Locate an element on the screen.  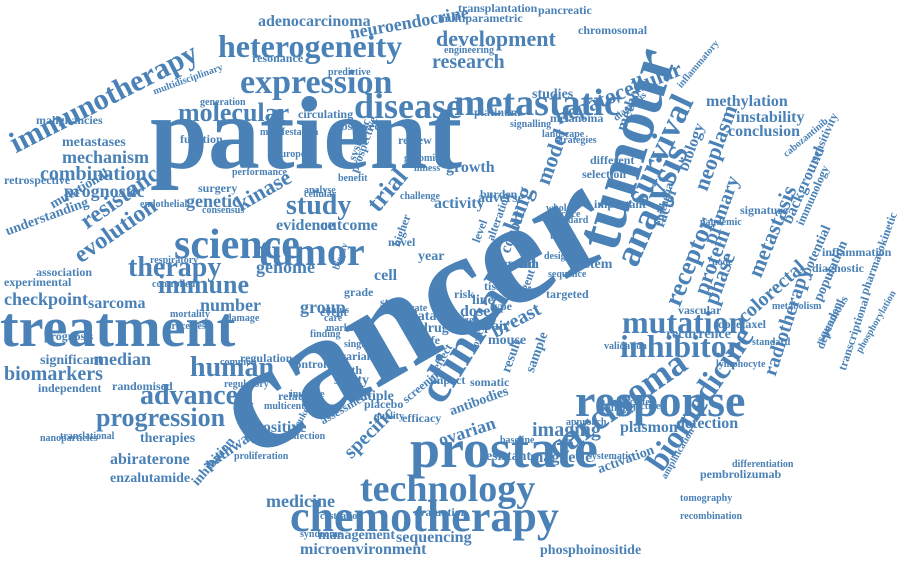
word-mortality: mortality is located at coordinates (190, 315).